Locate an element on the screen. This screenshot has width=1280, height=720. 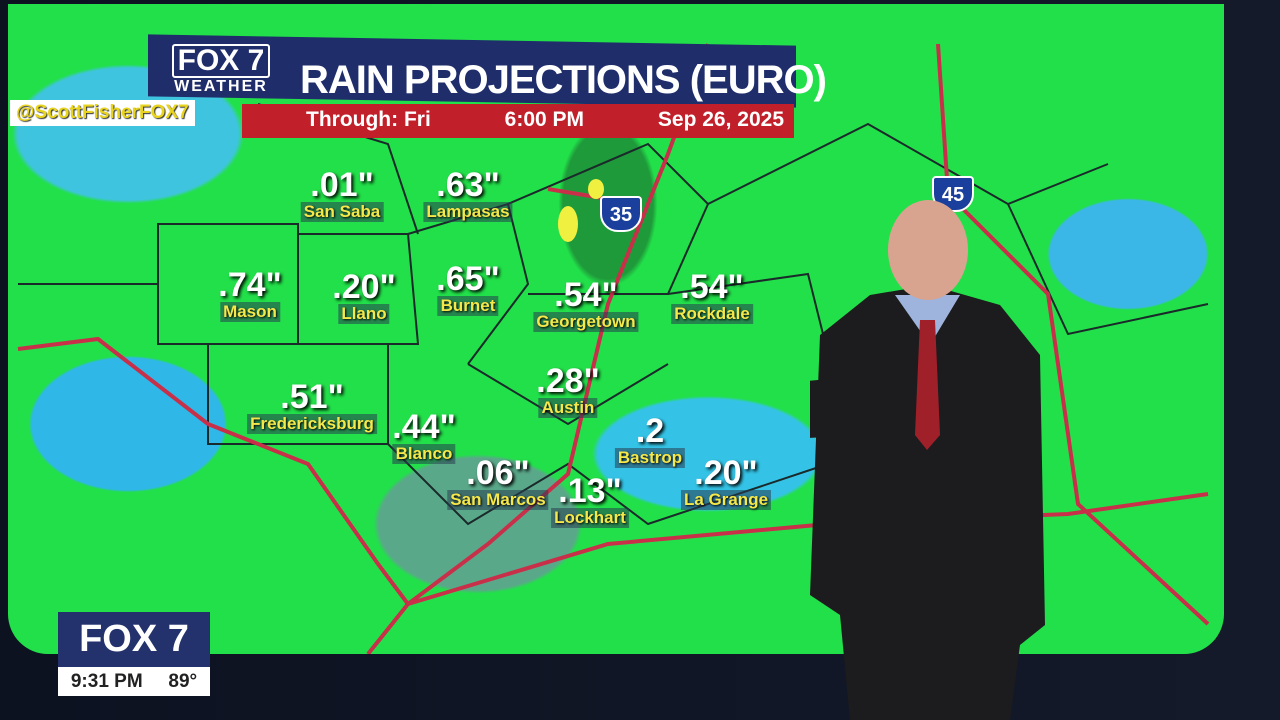
city-label: Fredericksburg is located at coordinates (312, 424).